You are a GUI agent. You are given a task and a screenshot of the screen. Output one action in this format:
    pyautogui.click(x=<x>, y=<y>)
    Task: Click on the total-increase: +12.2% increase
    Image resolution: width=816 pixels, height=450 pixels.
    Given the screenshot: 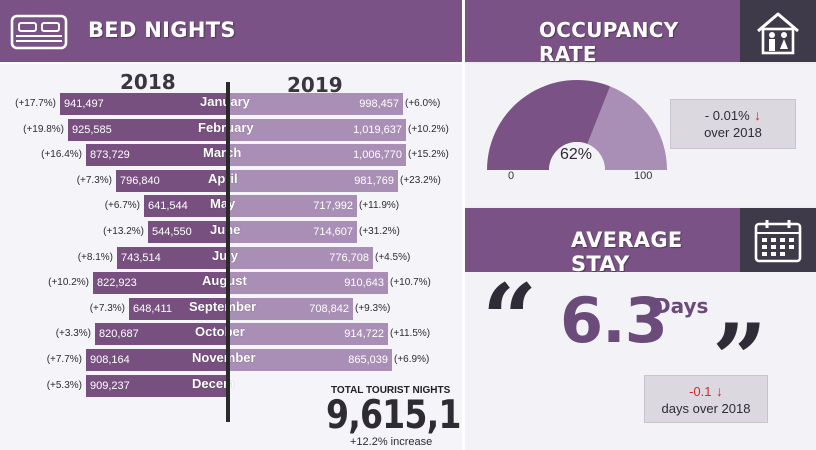 What is the action you would take?
    pyautogui.click(x=391, y=442)
    